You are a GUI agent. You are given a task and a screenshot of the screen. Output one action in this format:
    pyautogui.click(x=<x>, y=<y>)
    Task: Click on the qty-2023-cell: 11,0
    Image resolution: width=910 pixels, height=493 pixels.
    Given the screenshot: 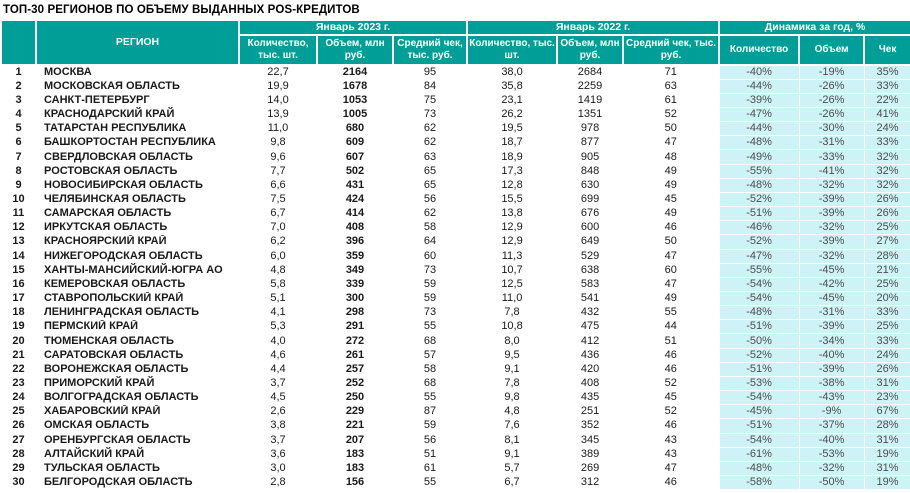 What is the action you would take?
    pyautogui.click(x=278, y=128)
    